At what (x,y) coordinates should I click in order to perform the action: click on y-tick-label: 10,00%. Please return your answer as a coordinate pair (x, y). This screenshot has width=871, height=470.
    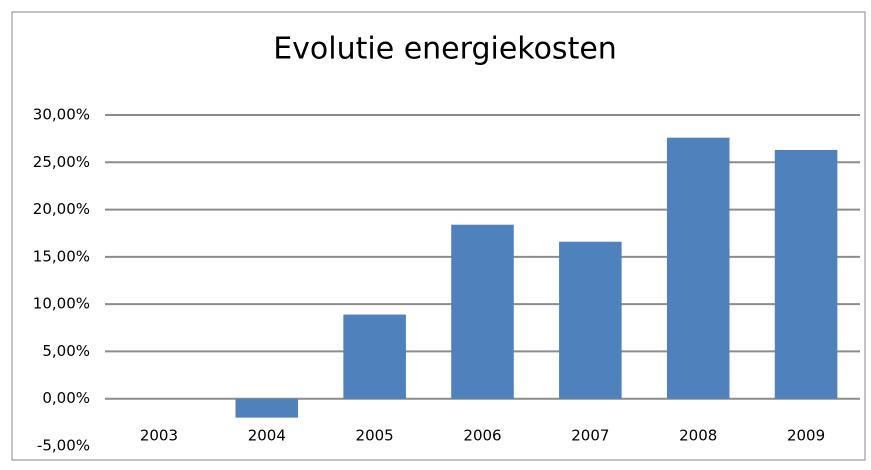
    Looking at the image, I should click on (61, 304).